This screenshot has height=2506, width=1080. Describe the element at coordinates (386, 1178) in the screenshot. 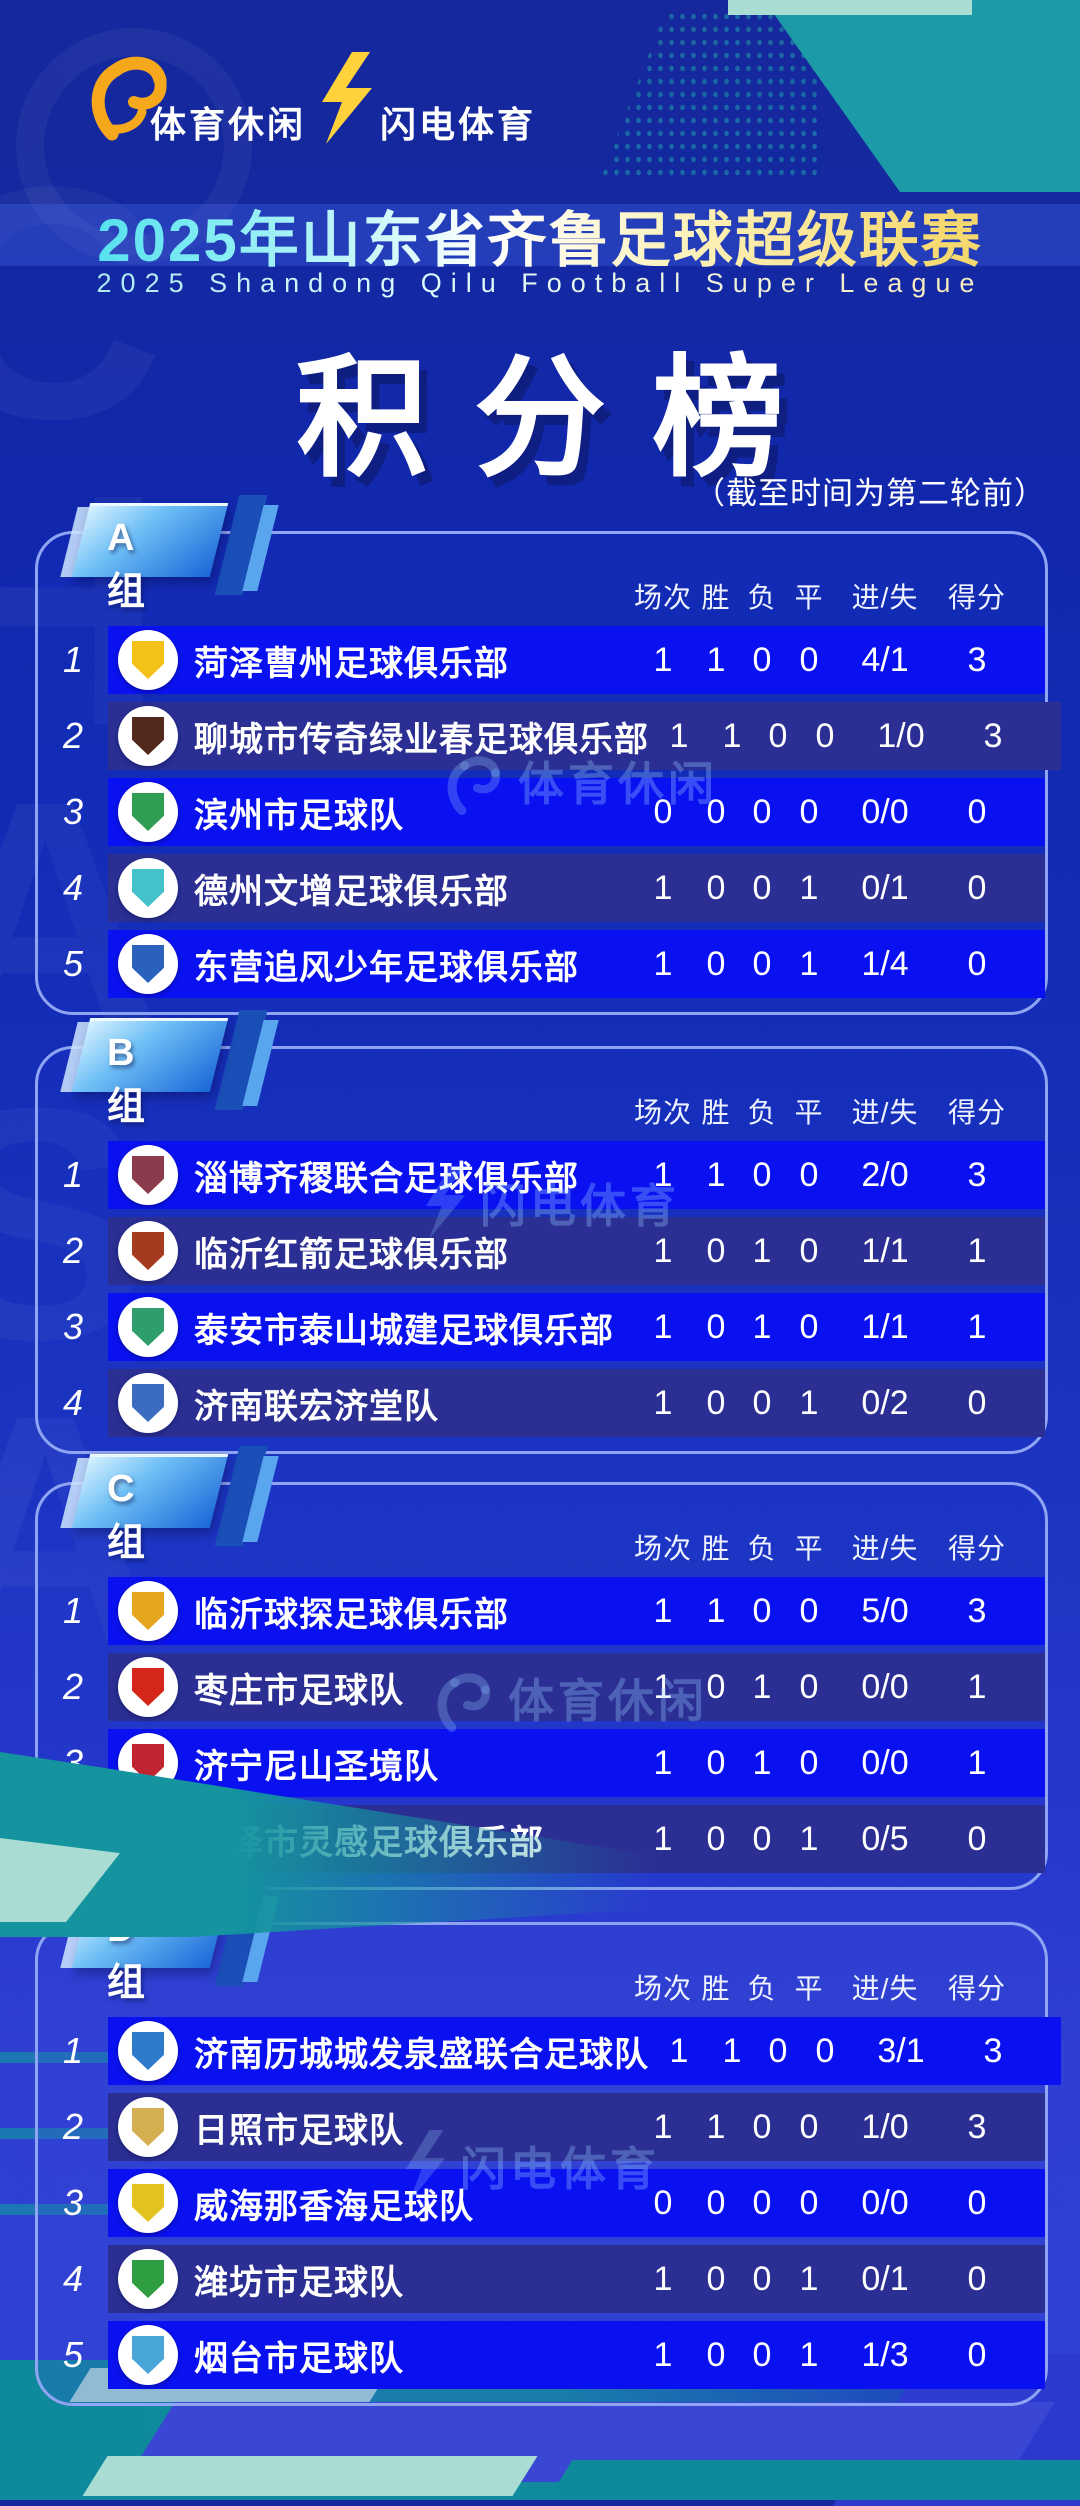

I see `team-name: 淄博齐稷联合足球俱乐部` at that location.